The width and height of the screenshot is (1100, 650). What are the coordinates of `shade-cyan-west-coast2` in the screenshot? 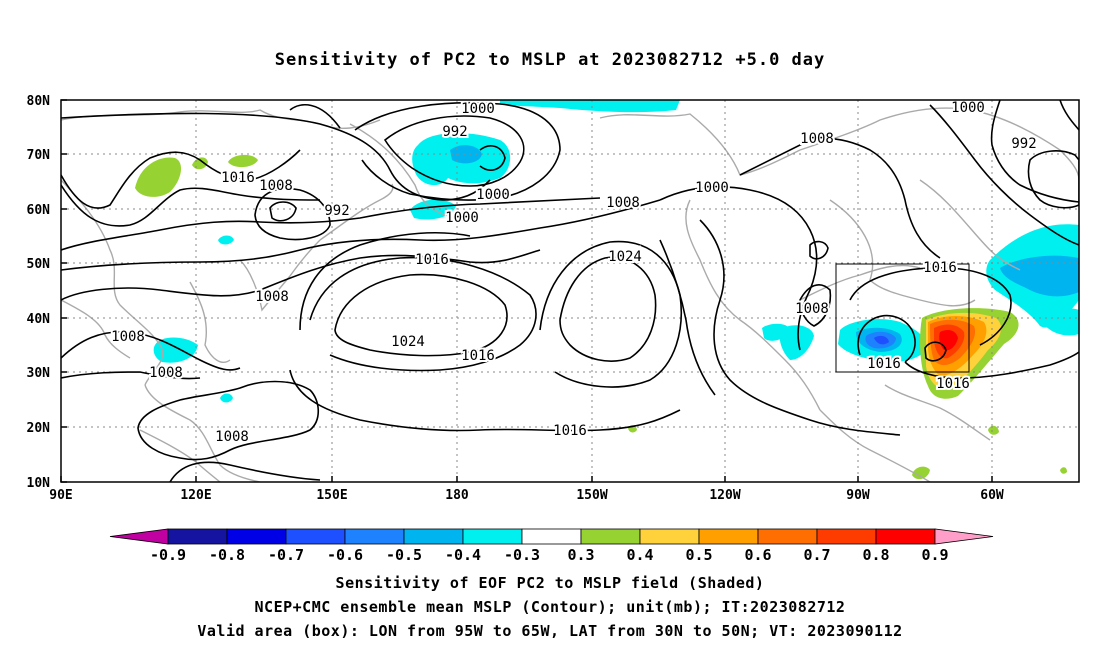 It's located at (796, 342).